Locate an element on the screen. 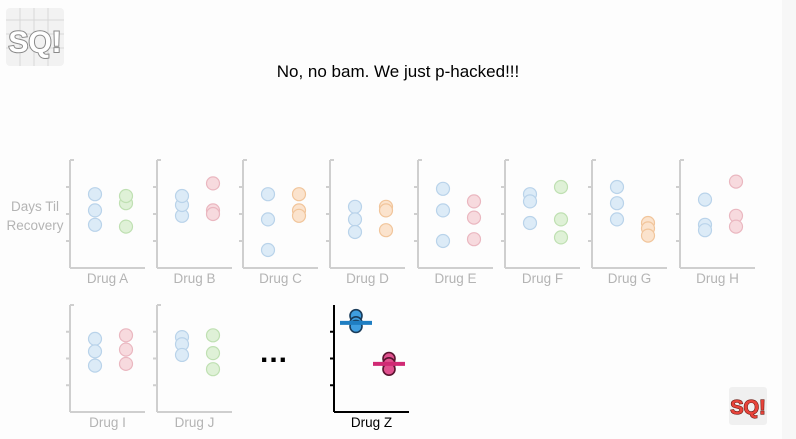 The image size is (796, 439). drug-c-label: Drug C is located at coordinates (280, 278).